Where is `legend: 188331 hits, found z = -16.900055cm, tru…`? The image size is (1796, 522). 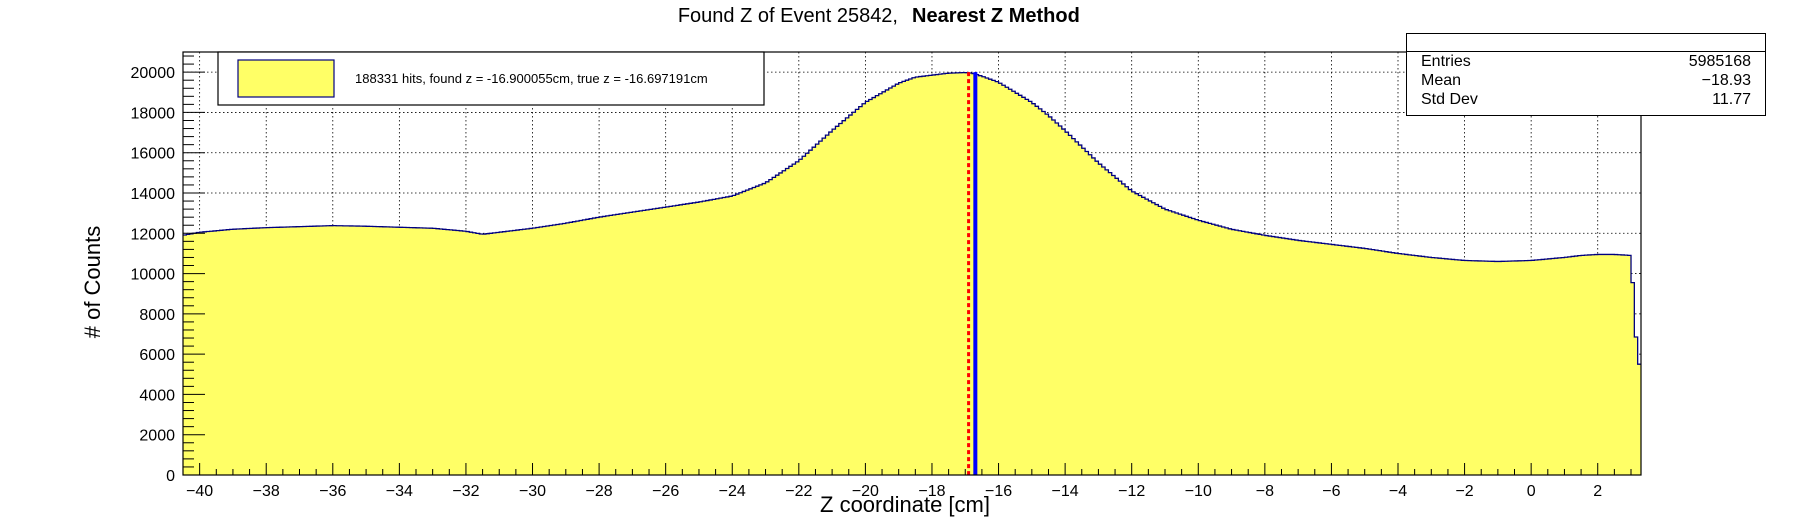
legend: 188331 hits, found z = -16.900055cm, tru… is located at coordinates (491, 78).